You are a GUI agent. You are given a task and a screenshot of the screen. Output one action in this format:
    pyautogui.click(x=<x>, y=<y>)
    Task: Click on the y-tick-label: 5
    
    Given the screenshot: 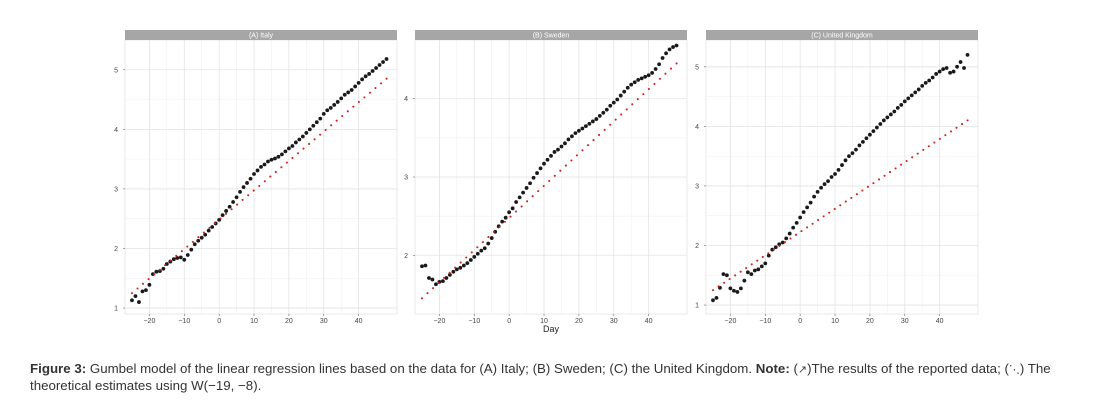 What is the action you would take?
    pyautogui.click(x=697, y=67)
    